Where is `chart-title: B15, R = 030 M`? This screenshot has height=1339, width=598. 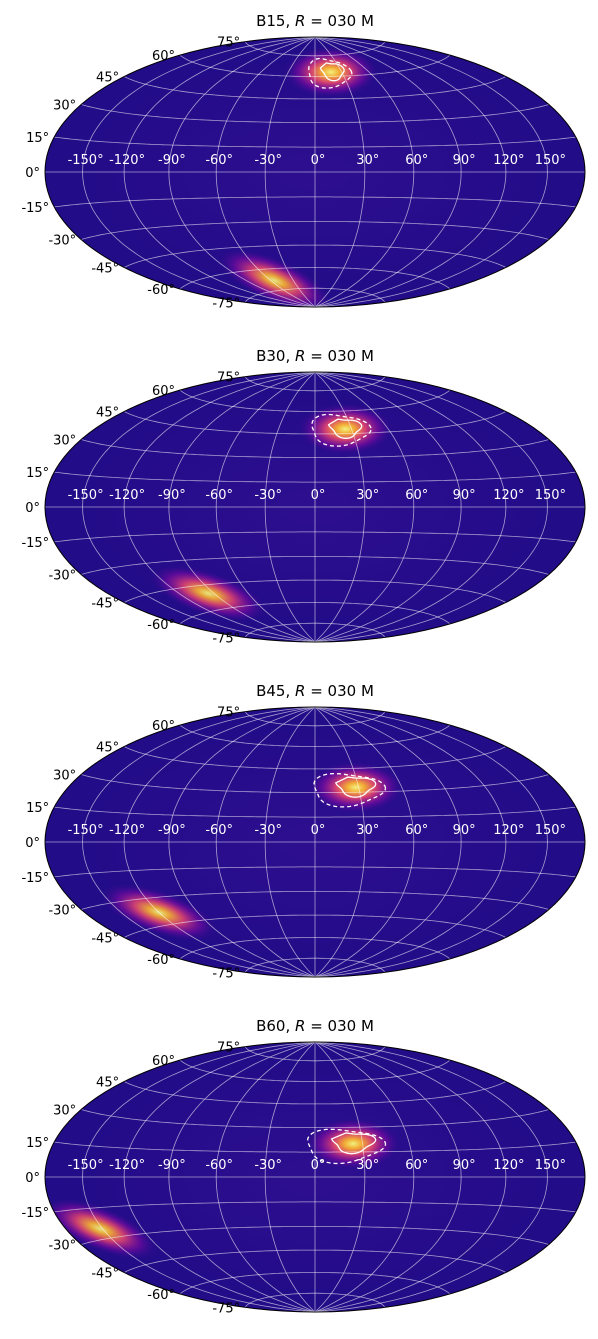 chart-title: B15, R = 030 M is located at coordinates (315, 21).